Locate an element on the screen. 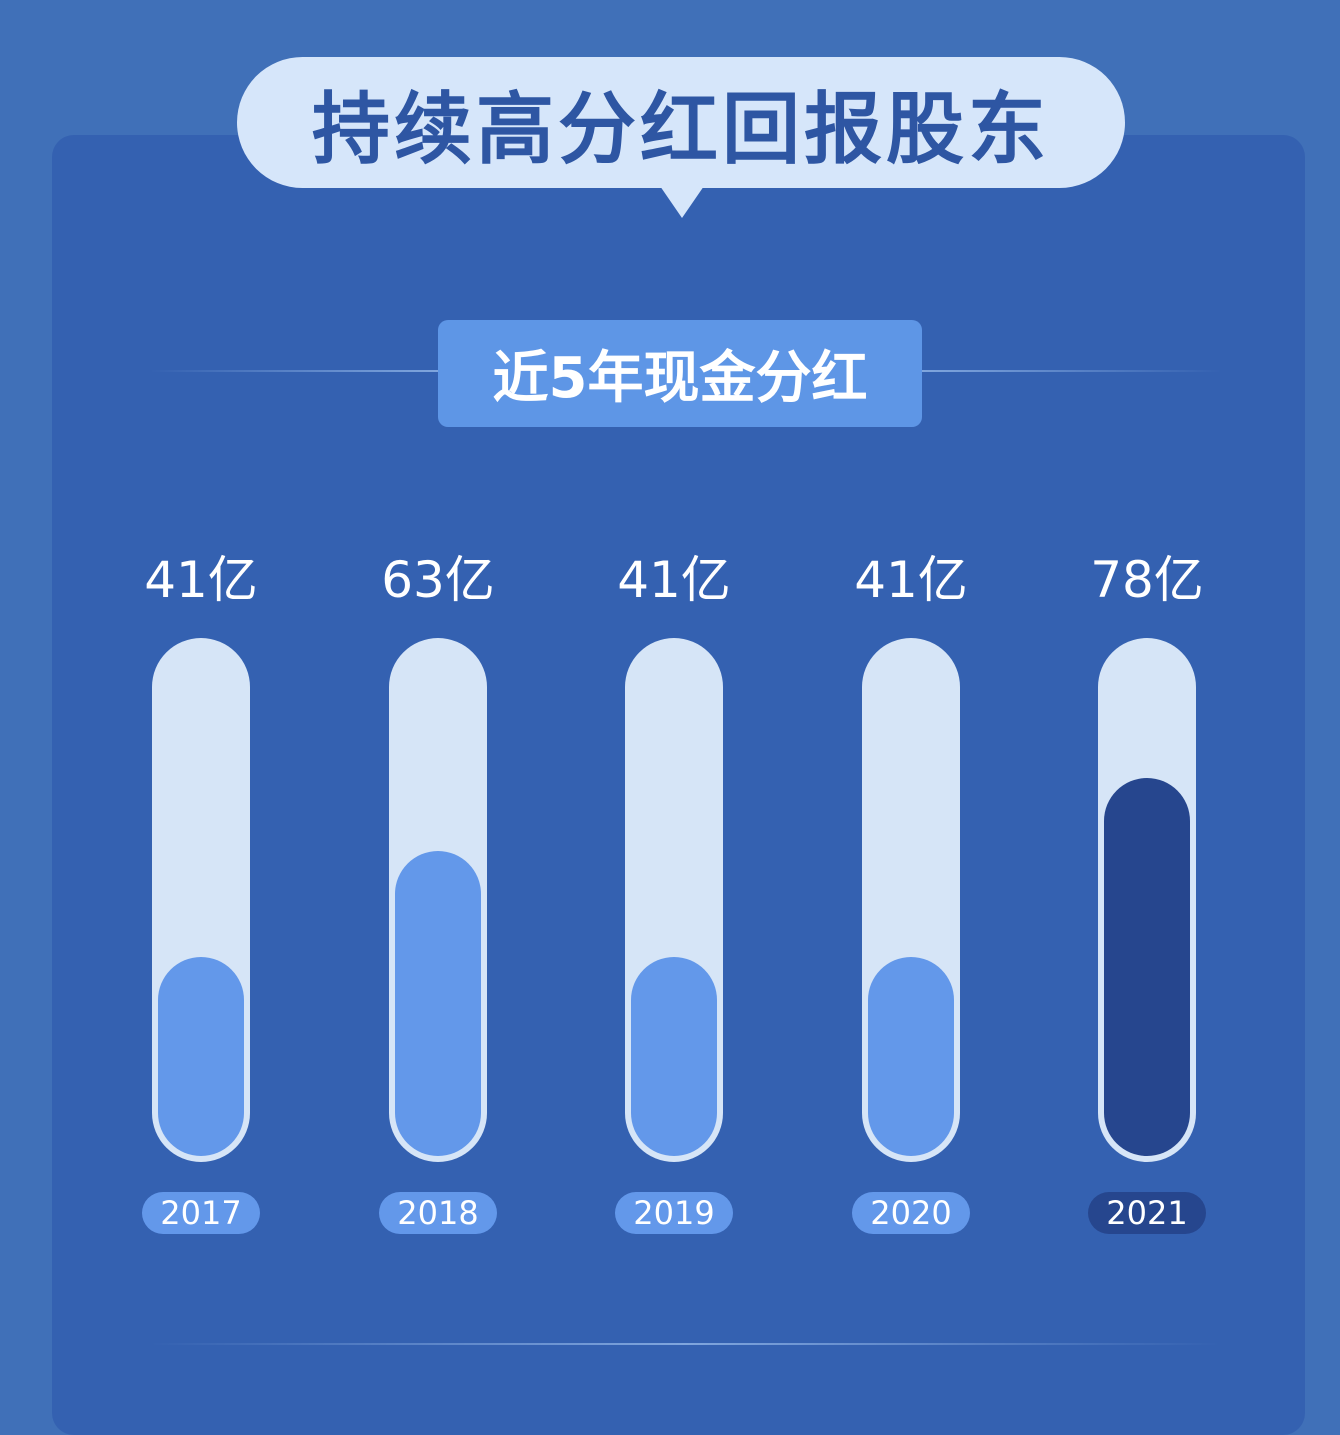 The width and height of the screenshot is (1340, 1435). page-title: 持续高分红回报股东 is located at coordinates (680, 129).